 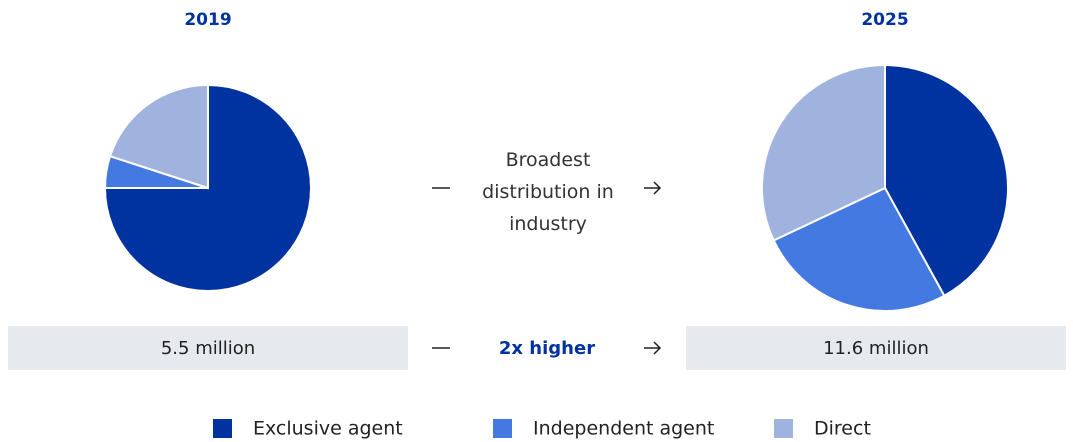 I want to click on value-label: 11.6 million, so click(x=876, y=348).